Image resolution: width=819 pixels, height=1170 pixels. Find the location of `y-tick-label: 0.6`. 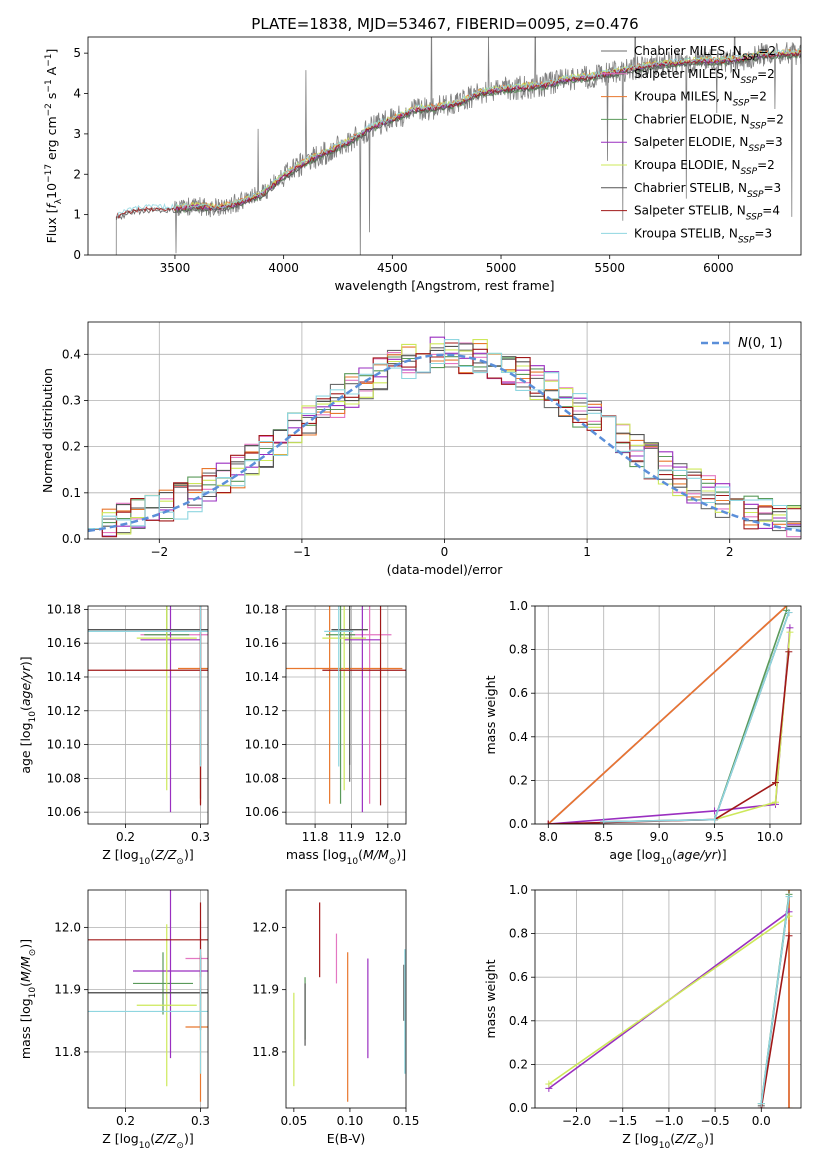

y-tick-label: 0.6 is located at coordinates (518, 977).